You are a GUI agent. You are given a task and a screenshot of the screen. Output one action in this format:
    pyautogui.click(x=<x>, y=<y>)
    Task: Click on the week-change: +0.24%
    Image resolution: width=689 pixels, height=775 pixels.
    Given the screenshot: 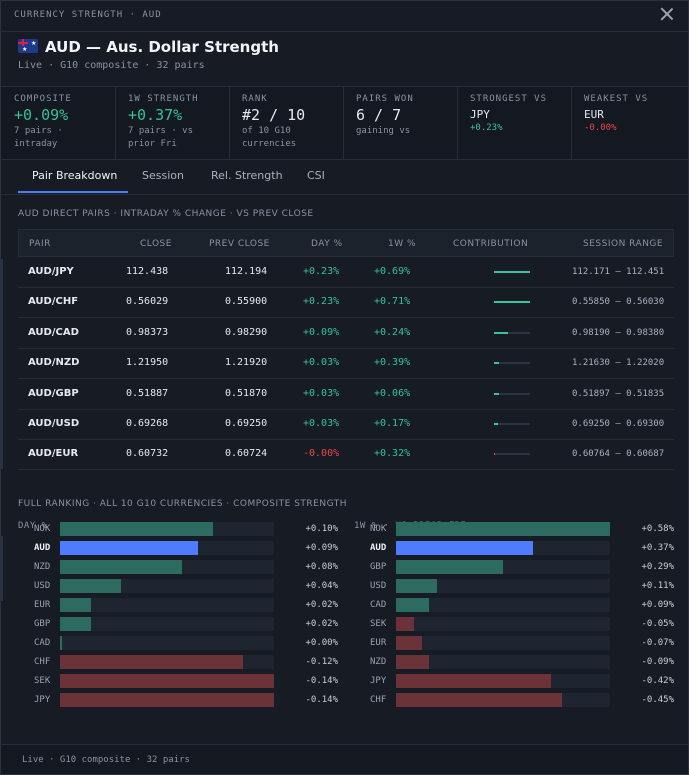 What is the action you would take?
    pyautogui.click(x=392, y=332)
    